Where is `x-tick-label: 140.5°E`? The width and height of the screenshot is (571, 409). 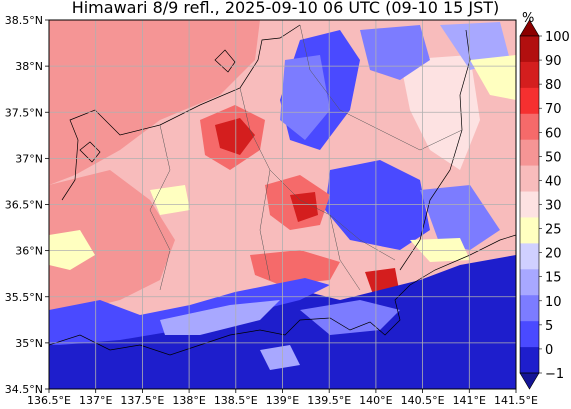 x-tick-label: 140.5°E is located at coordinates (423, 400).